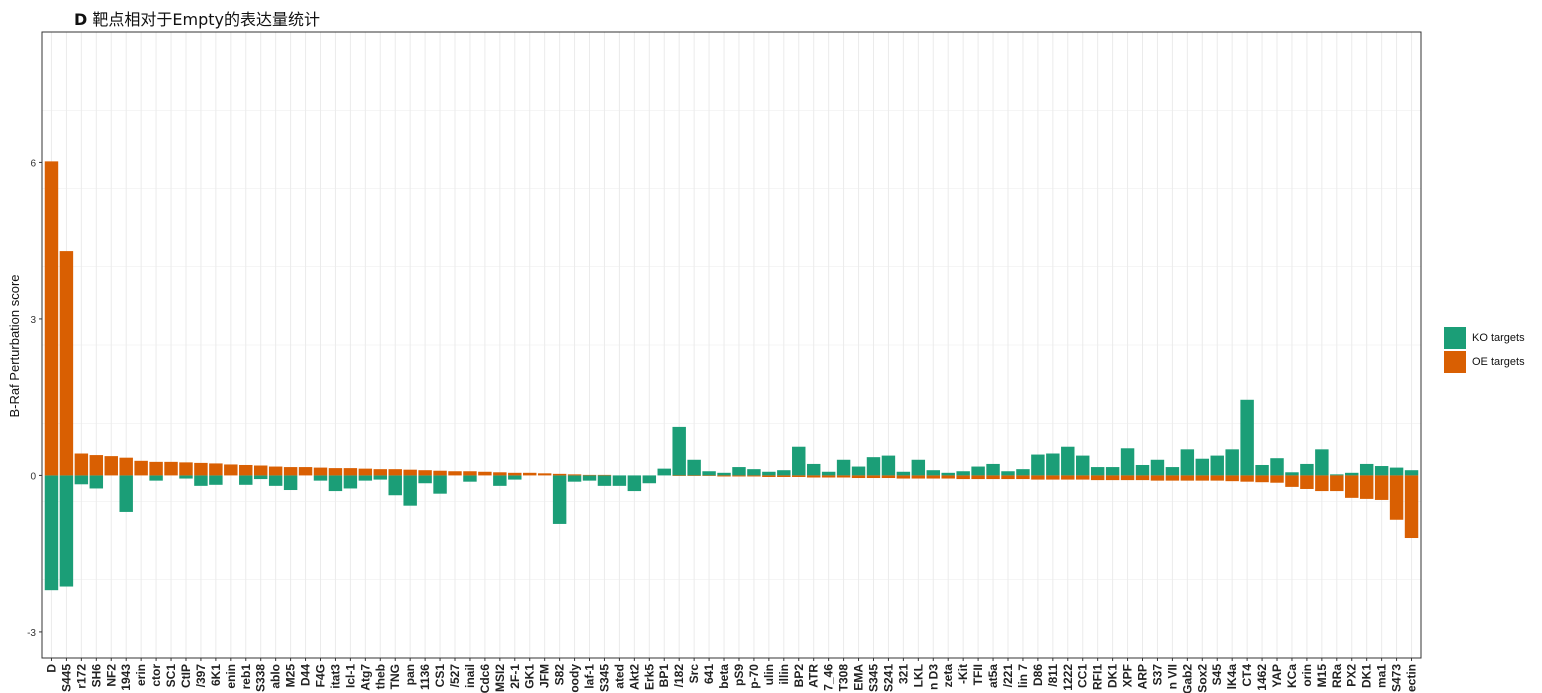 The width and height of the screenshot is (1542, 693). What do you see at coordinates (1455, 362) in the screenshot?
I see `legend-swatch-oe` at bounding box center [1455, 362].